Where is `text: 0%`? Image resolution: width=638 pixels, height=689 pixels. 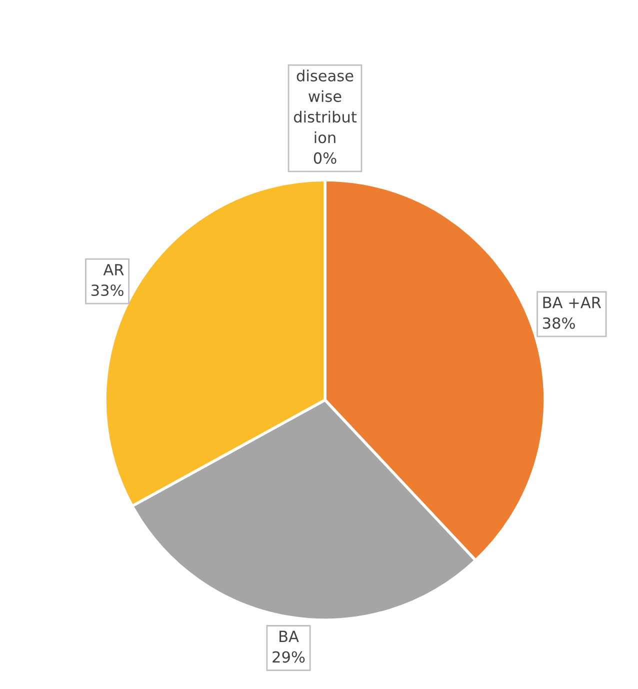 text: 0% is located at coordinates (325, 158).